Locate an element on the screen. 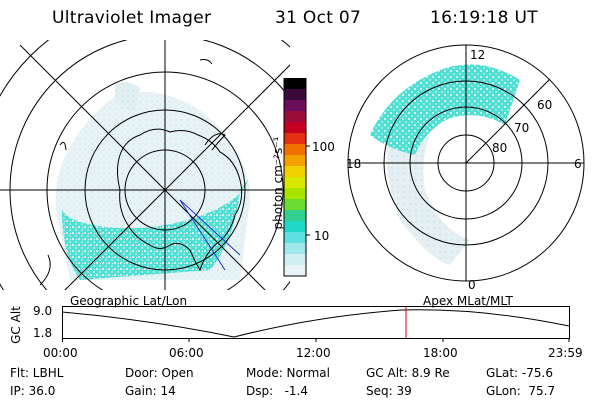  left-panel-label: Geographic Lat/Lon is located at coordinates (129, 301).